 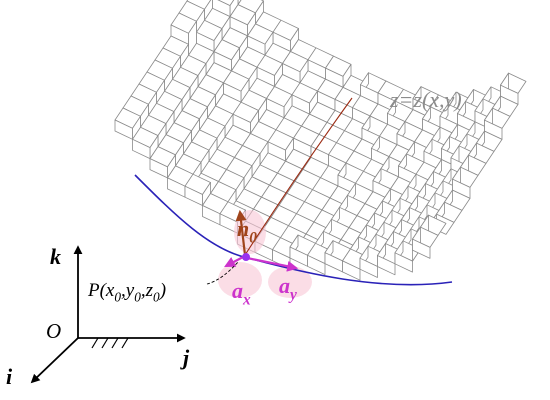 I want to click on label-part: ,y, so click(x=128, y=290).